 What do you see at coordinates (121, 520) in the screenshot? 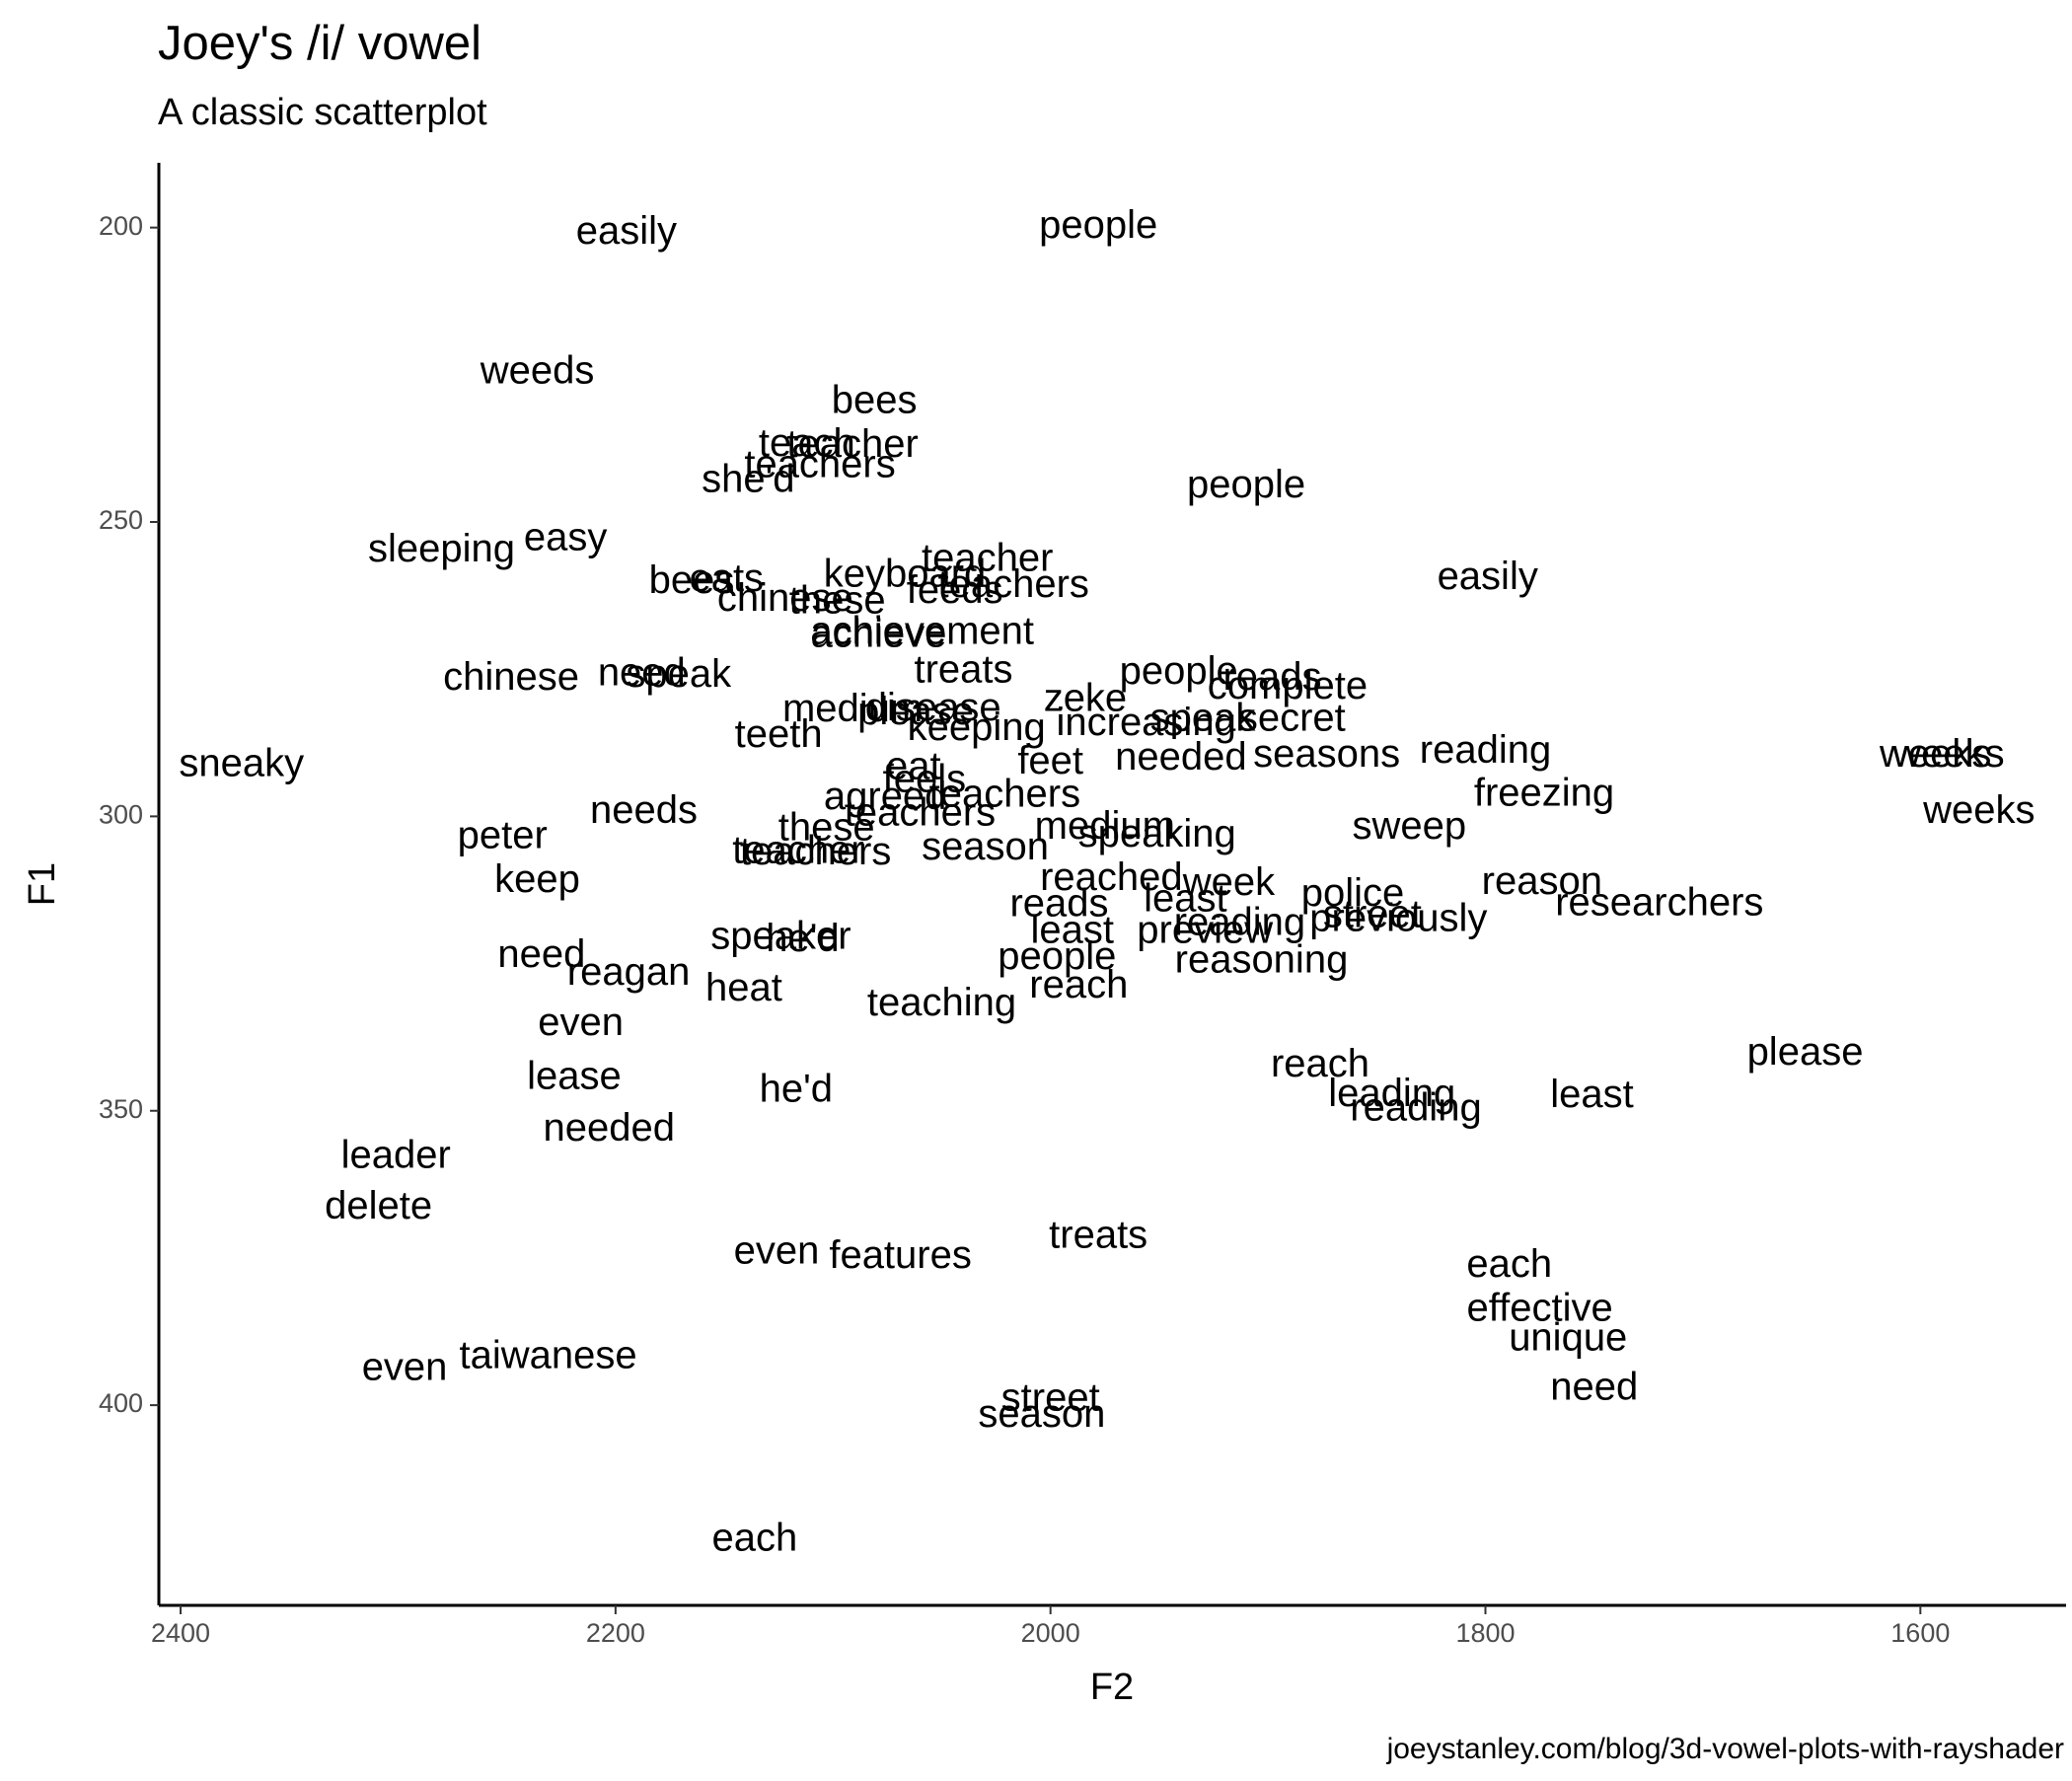
I see `y-tick-label: 250` at bounding box center [121, 520].